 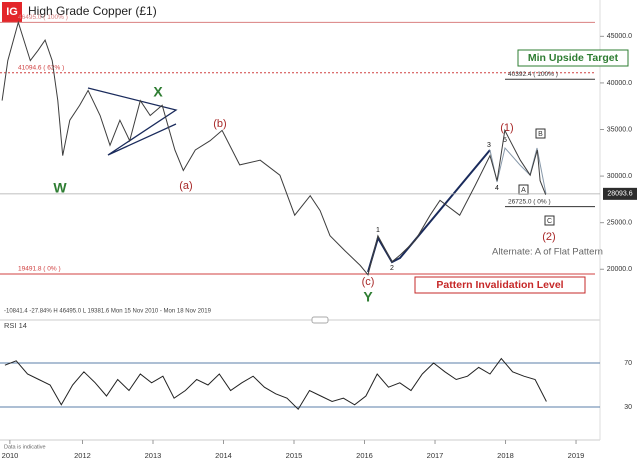 What do you see at coordinates (378, 230) in the screenshot?
I see `wave-label: 1` at bounding box center [378, 230].